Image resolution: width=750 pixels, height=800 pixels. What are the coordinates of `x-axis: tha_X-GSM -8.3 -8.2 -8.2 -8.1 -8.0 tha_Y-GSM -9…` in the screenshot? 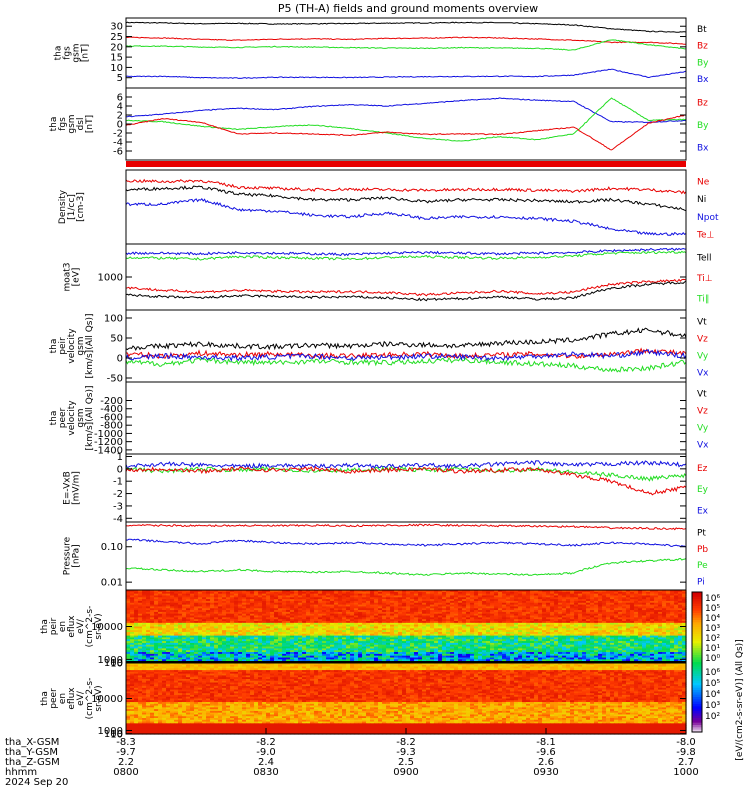 It's located at (352, 758).